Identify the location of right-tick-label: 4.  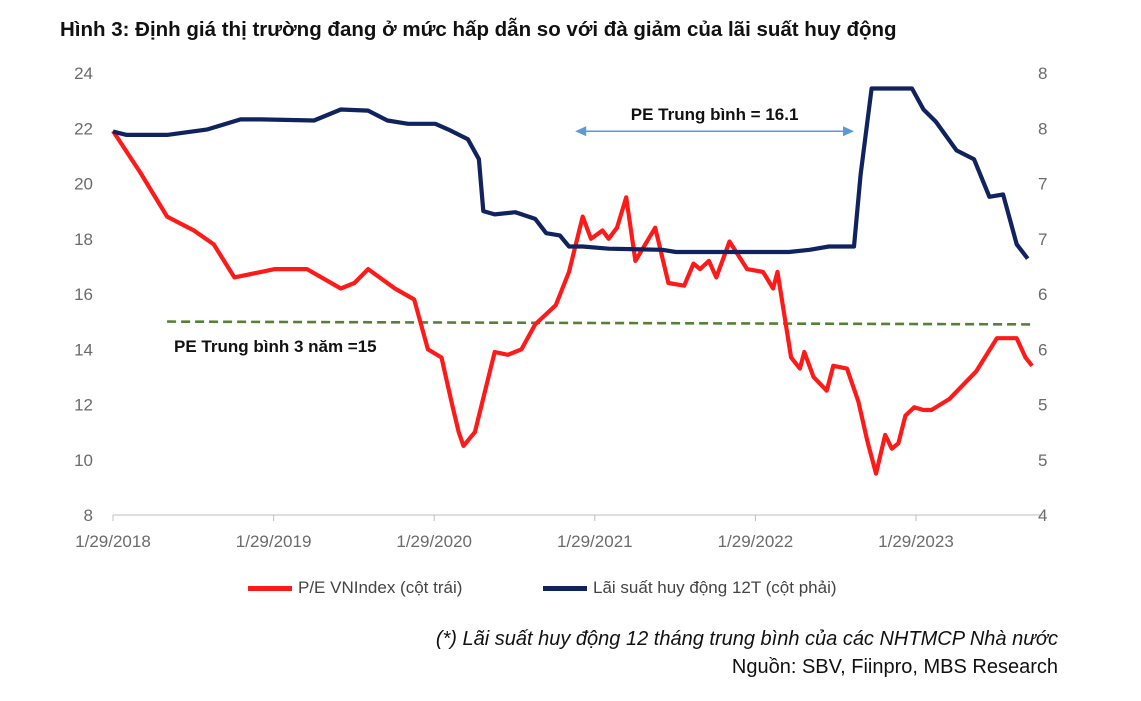
(1042, 515).